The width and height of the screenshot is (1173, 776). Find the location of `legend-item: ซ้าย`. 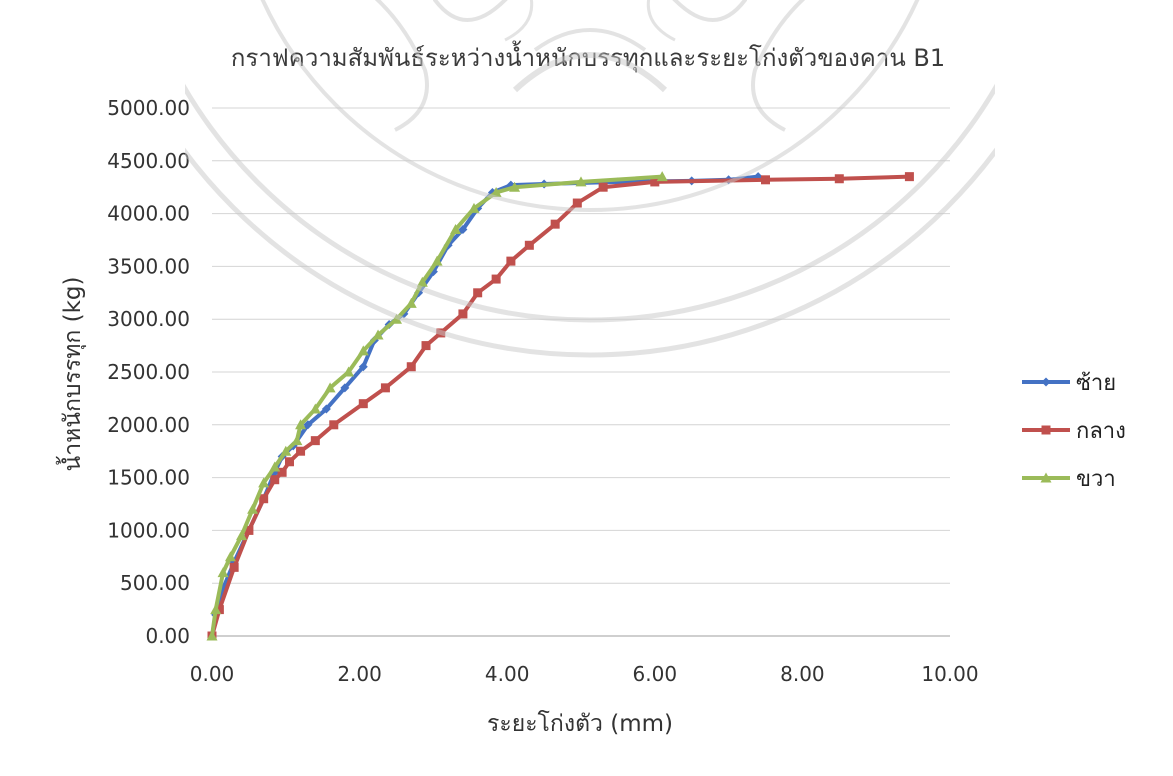

legend-item: ซ้าย is located at coordinates (1069, 383).